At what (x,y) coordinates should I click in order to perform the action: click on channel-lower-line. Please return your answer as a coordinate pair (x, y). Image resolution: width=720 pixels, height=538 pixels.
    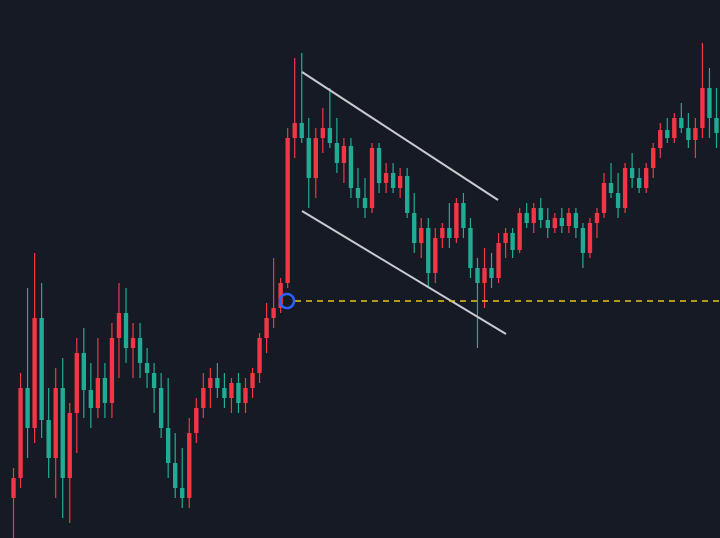
    Looking at the image, I should click on (404, 272).